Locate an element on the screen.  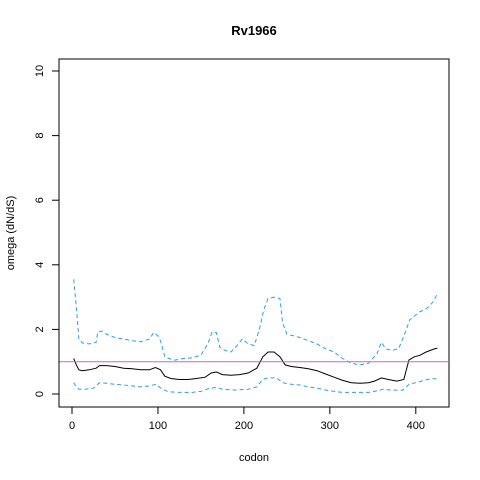
x-tick-label: 0 is located at coordinates (72, 426).